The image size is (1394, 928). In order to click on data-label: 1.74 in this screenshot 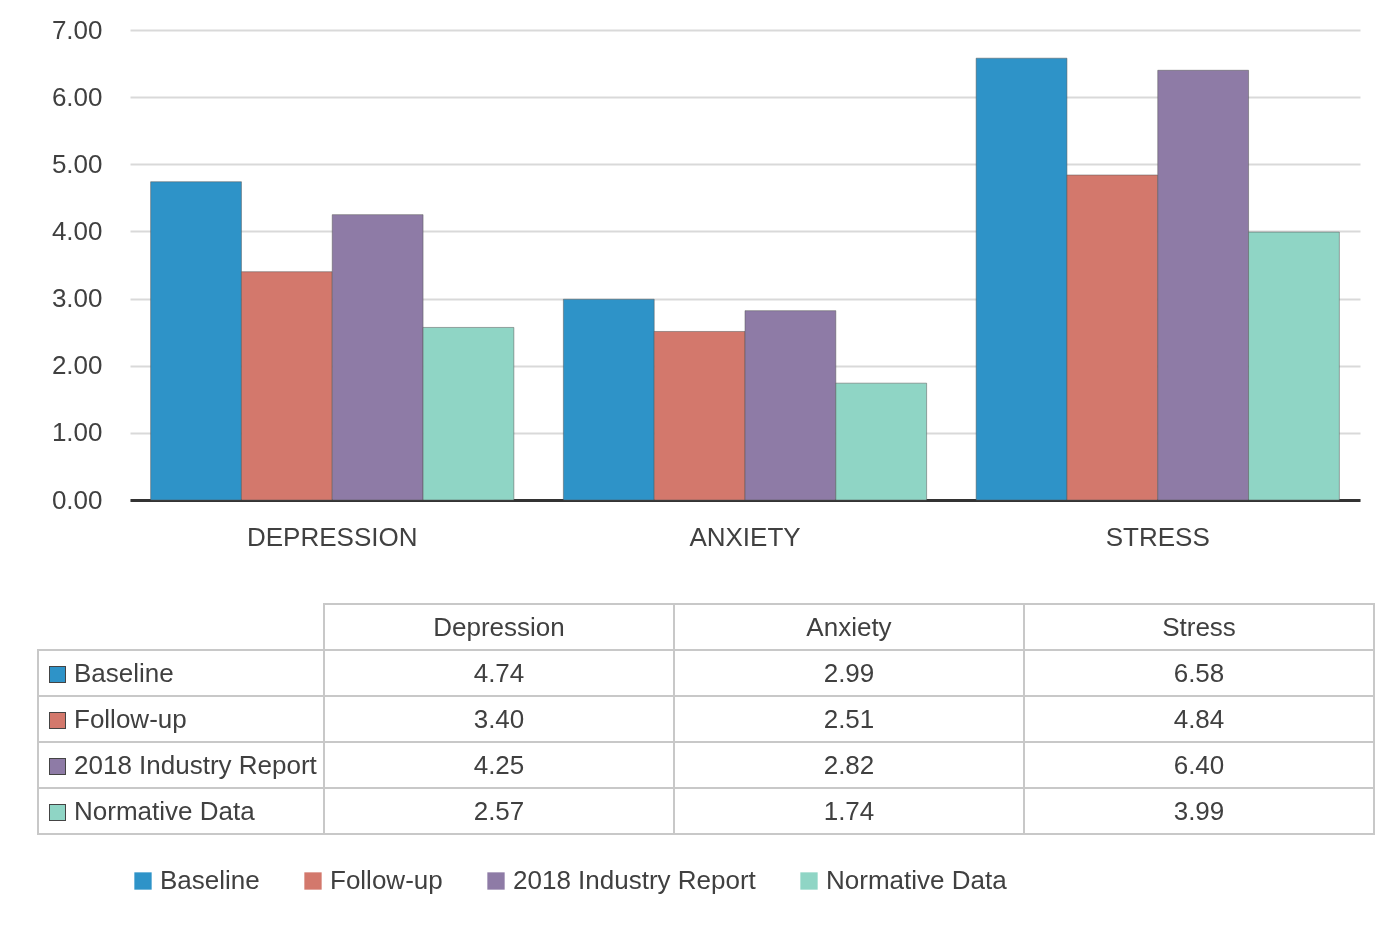, I will do `click(849, 811)`.